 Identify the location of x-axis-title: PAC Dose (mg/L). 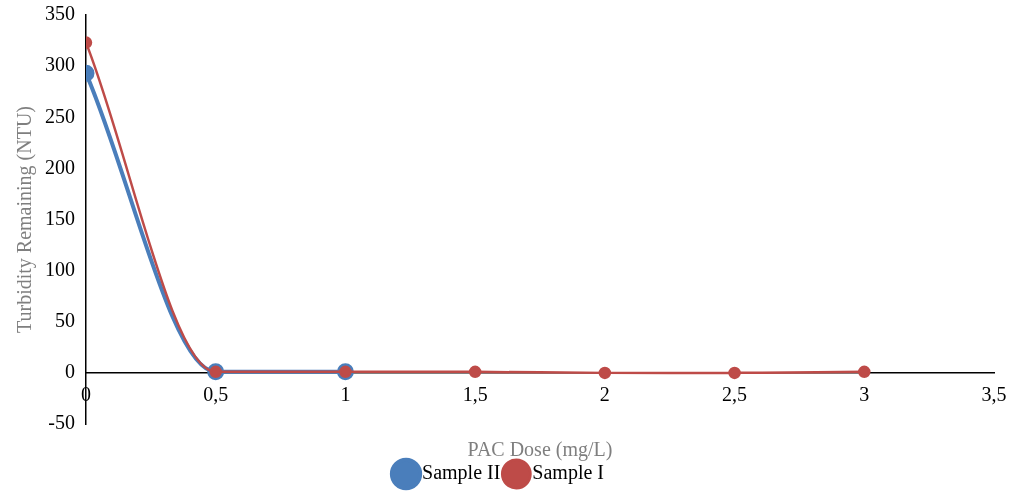
(540, 450).